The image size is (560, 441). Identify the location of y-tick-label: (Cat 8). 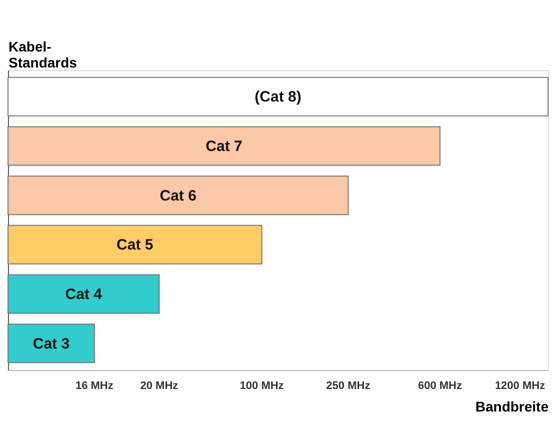
(278, 97).